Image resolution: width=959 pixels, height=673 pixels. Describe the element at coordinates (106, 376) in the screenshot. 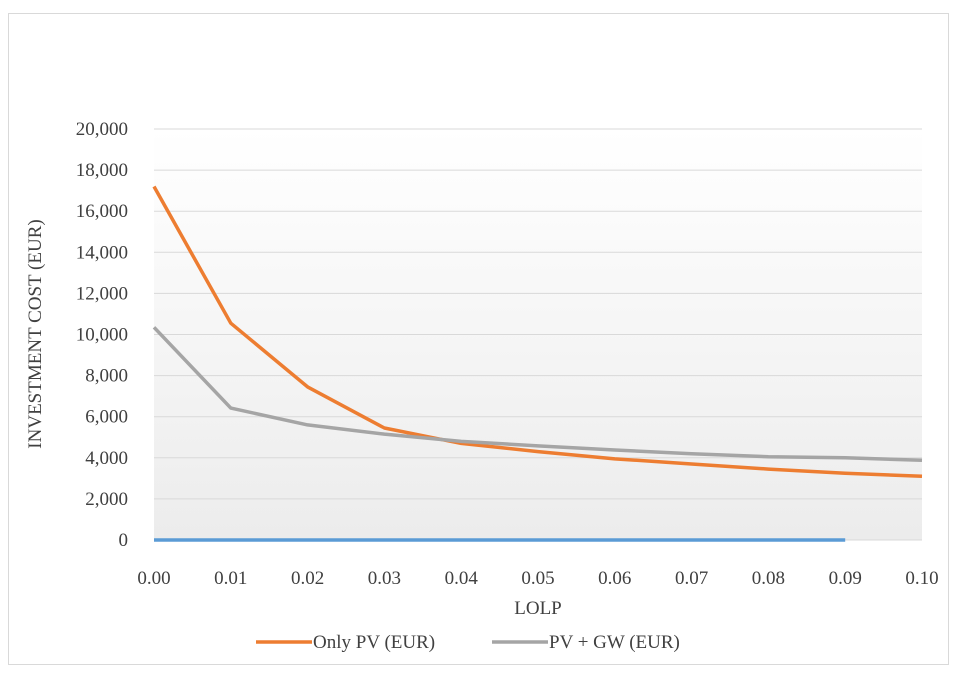

I see `y-tick-label: 8,000` at that location.